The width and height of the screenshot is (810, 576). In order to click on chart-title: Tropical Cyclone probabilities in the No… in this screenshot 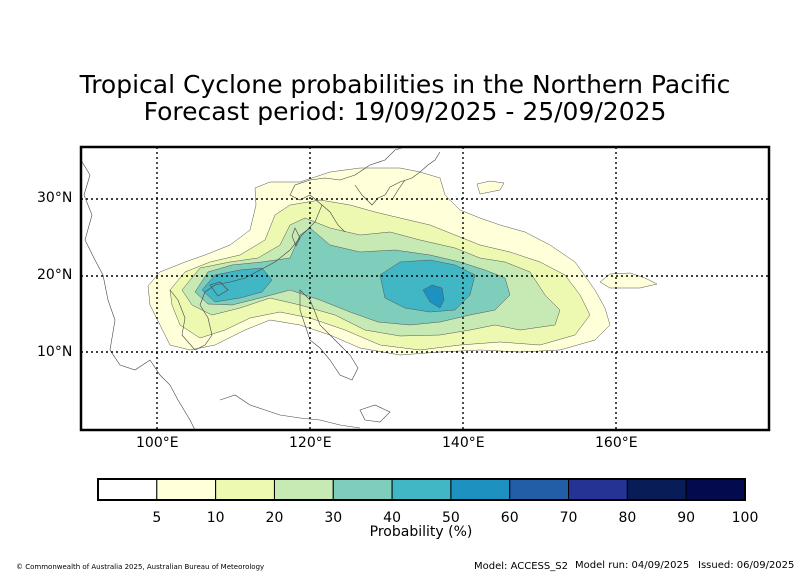, I will do `click(405, 84)`.